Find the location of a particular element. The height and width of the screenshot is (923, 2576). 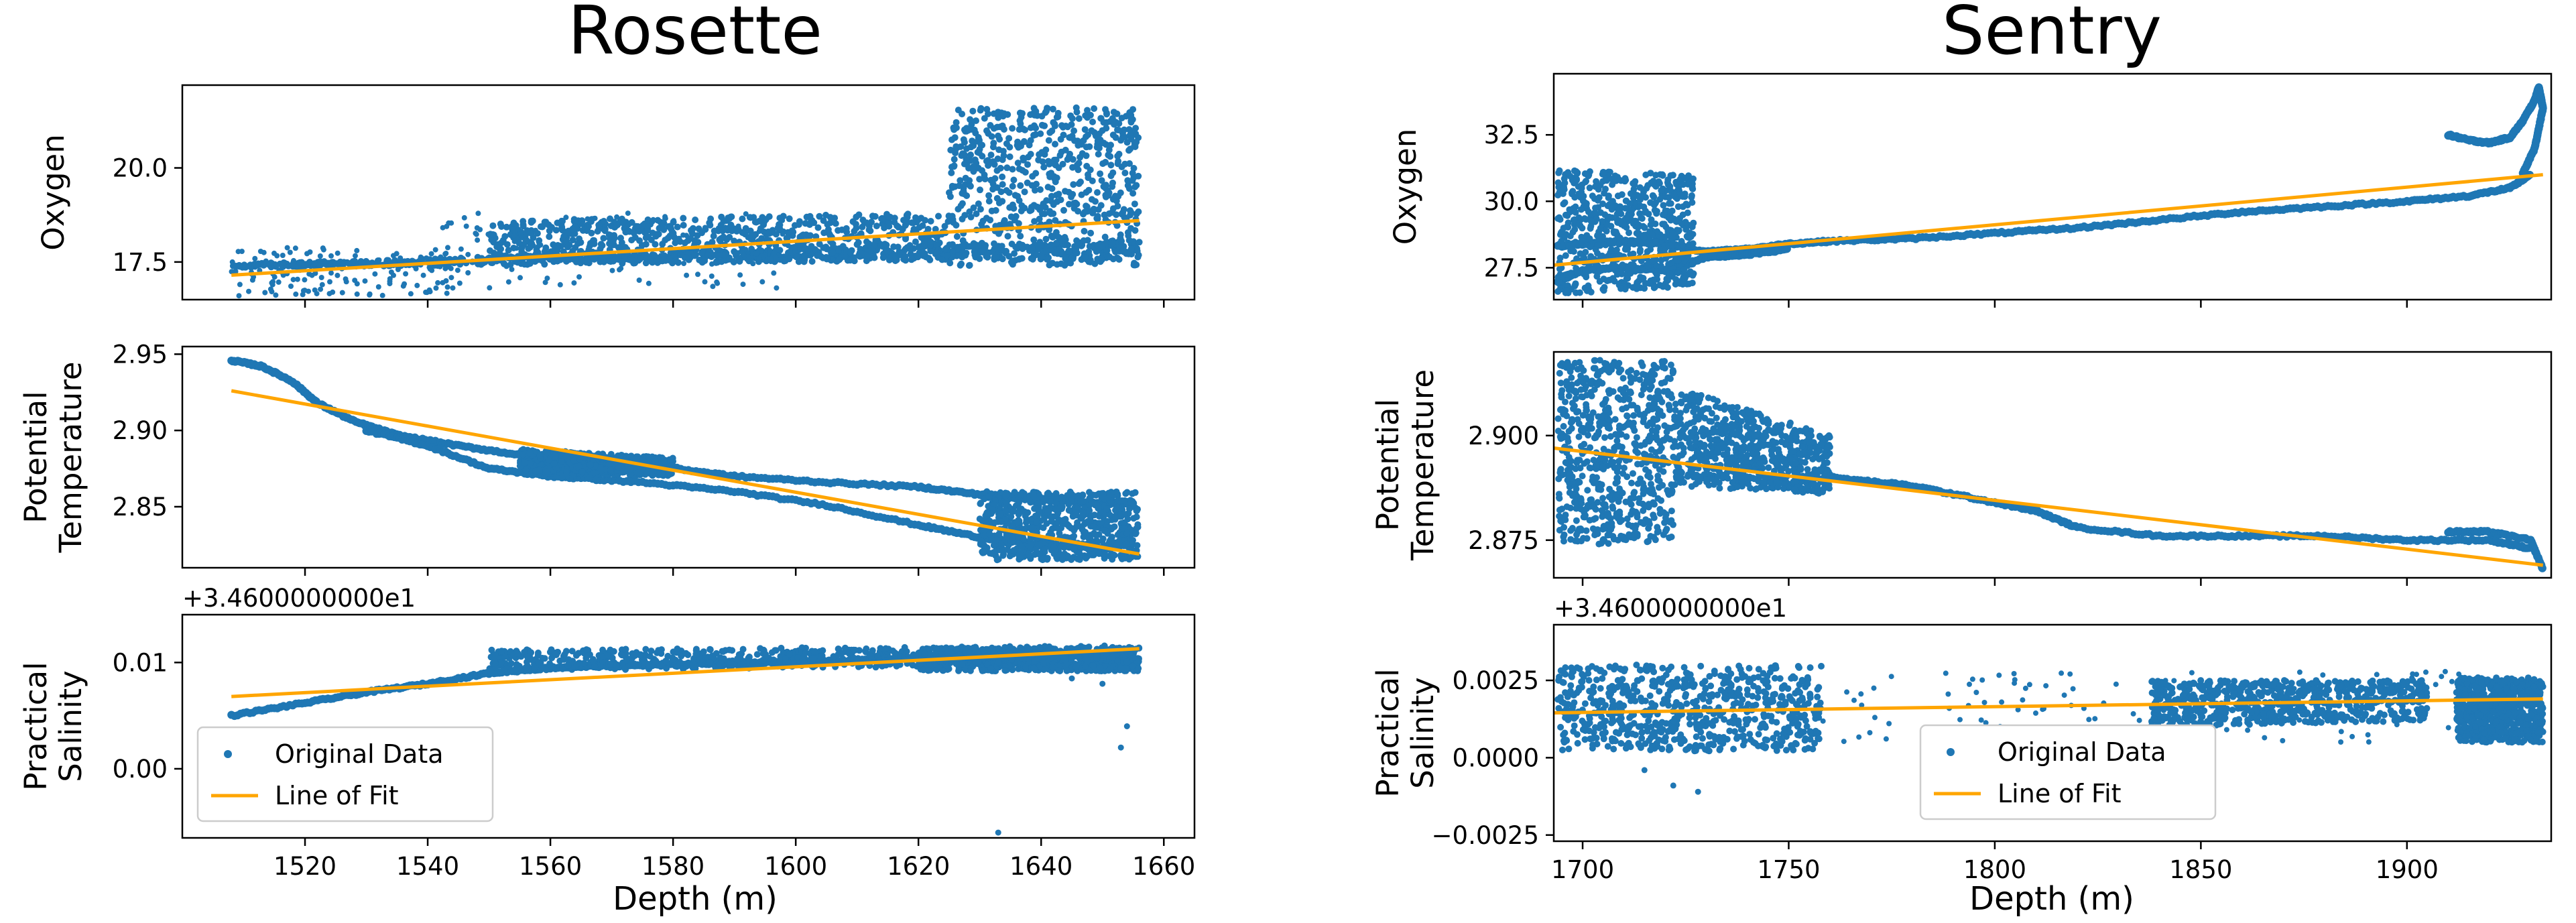

data-series is located at coordinates (684, 460).